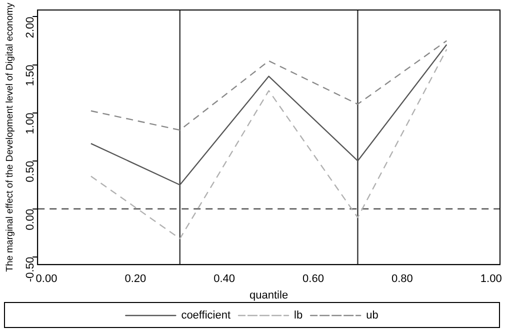  I want to click on x-tick-label: 1.00, so click(491, 279).